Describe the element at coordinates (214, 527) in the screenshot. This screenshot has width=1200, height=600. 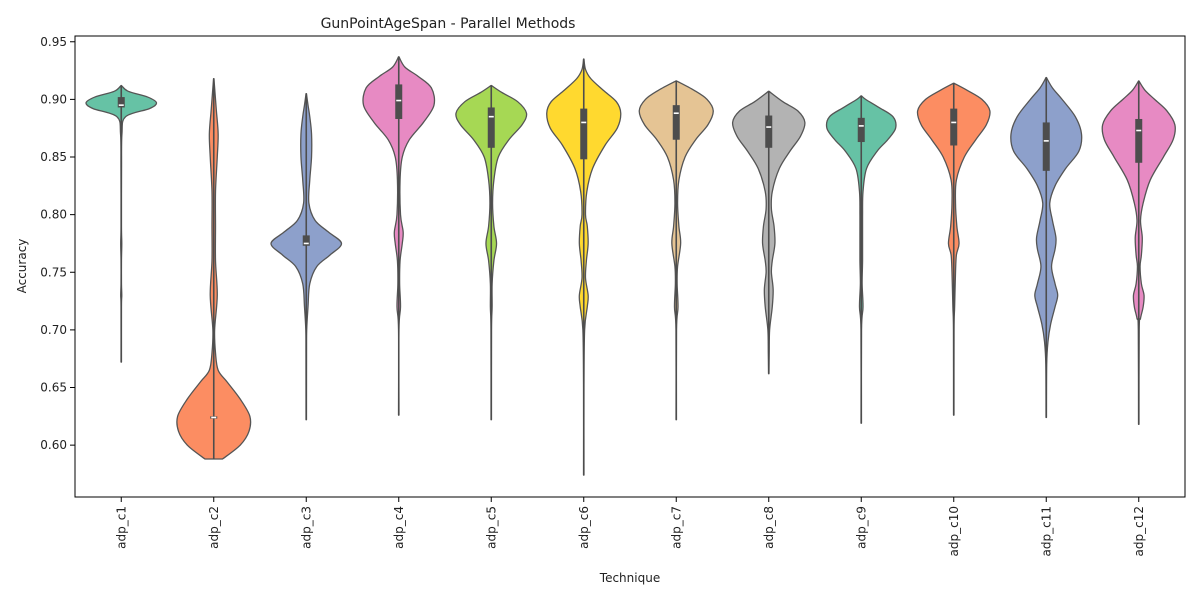
I see `x-tick-label: adp_c2` at that location.